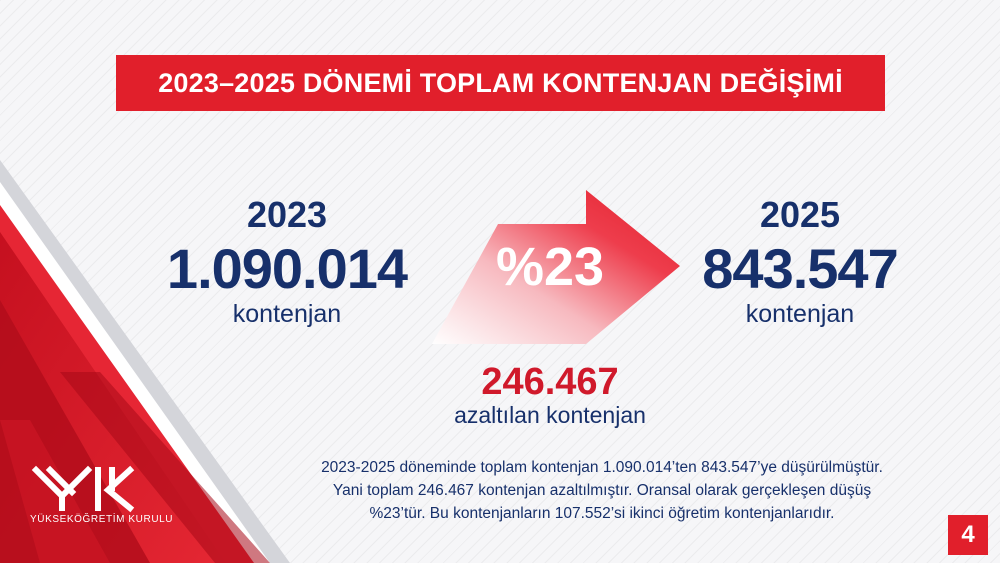 This screenshot has width=1000, height=563. What do you see at coordinates (800, 314) in the screenshot?
I see `right-unit: kontenjan` at bounding box center [800, 314].